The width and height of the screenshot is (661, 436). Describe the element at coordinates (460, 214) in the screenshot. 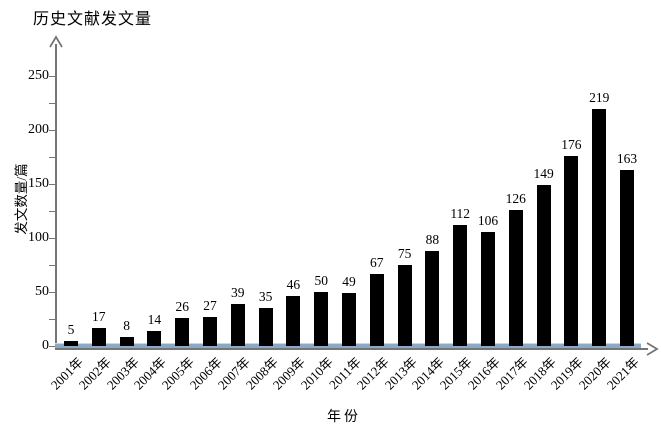

I see `bar-value-label: 112` at that location.